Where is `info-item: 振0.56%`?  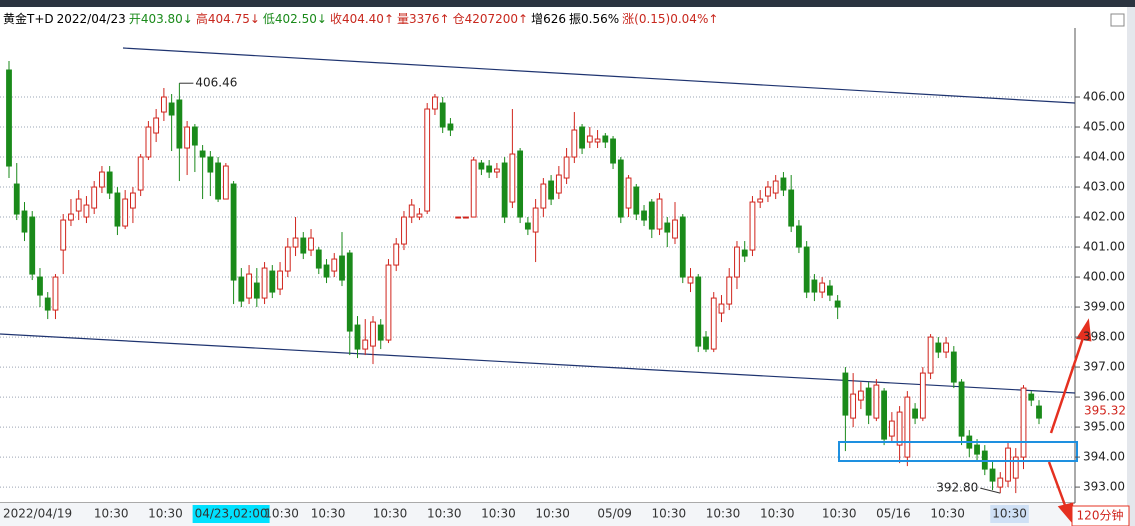
info-item: 振0.56% is located at coordinates (594, 19).